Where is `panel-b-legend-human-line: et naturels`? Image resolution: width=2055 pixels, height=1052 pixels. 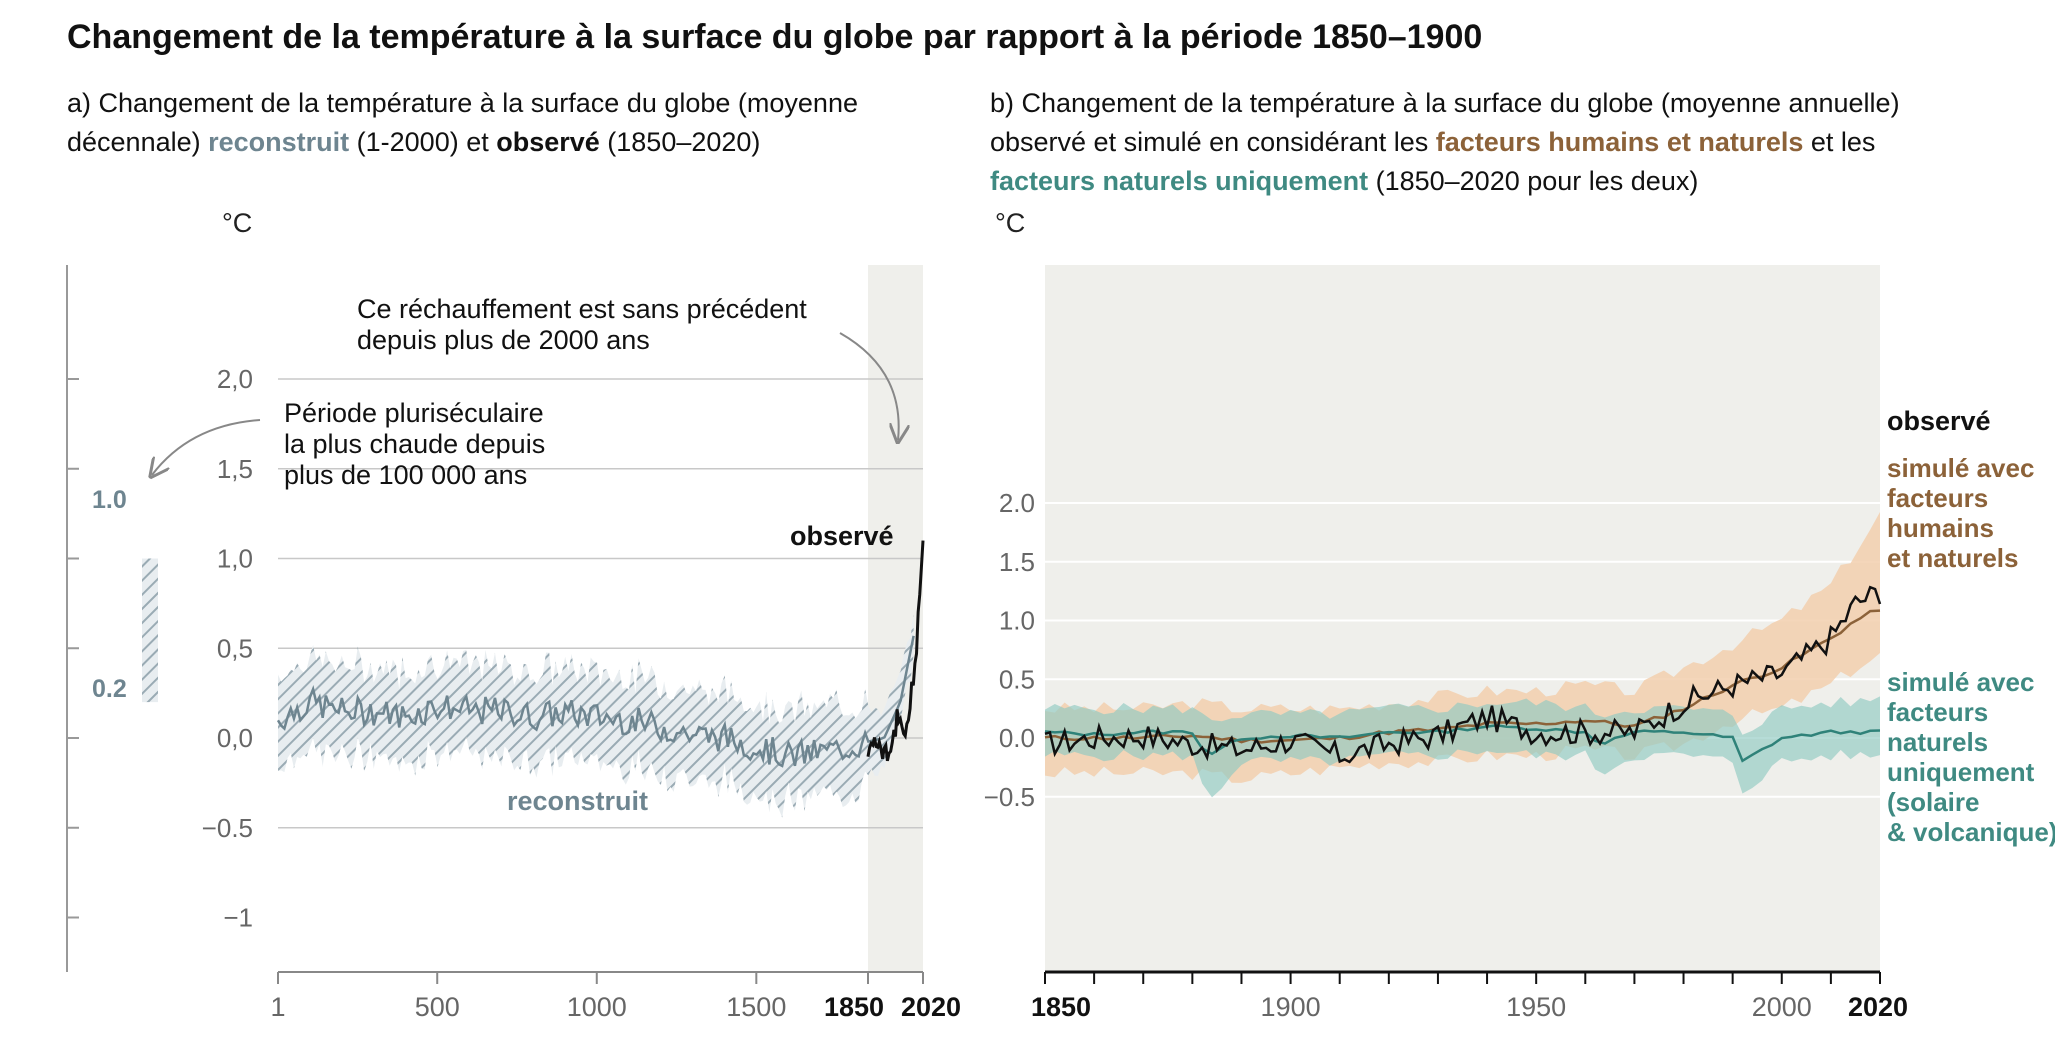 panel-b-legend-human-line: et naturels is located at coordinates (1953, 558).